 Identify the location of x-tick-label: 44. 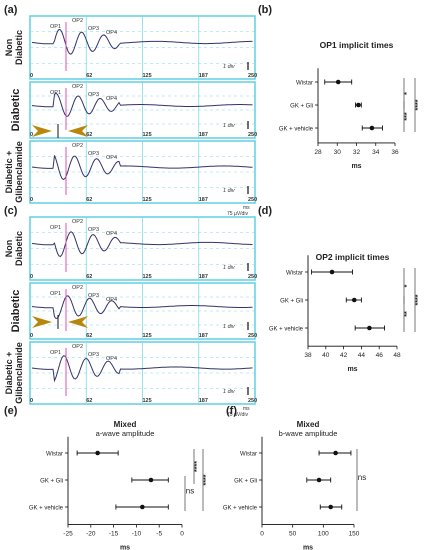
(362, 355).